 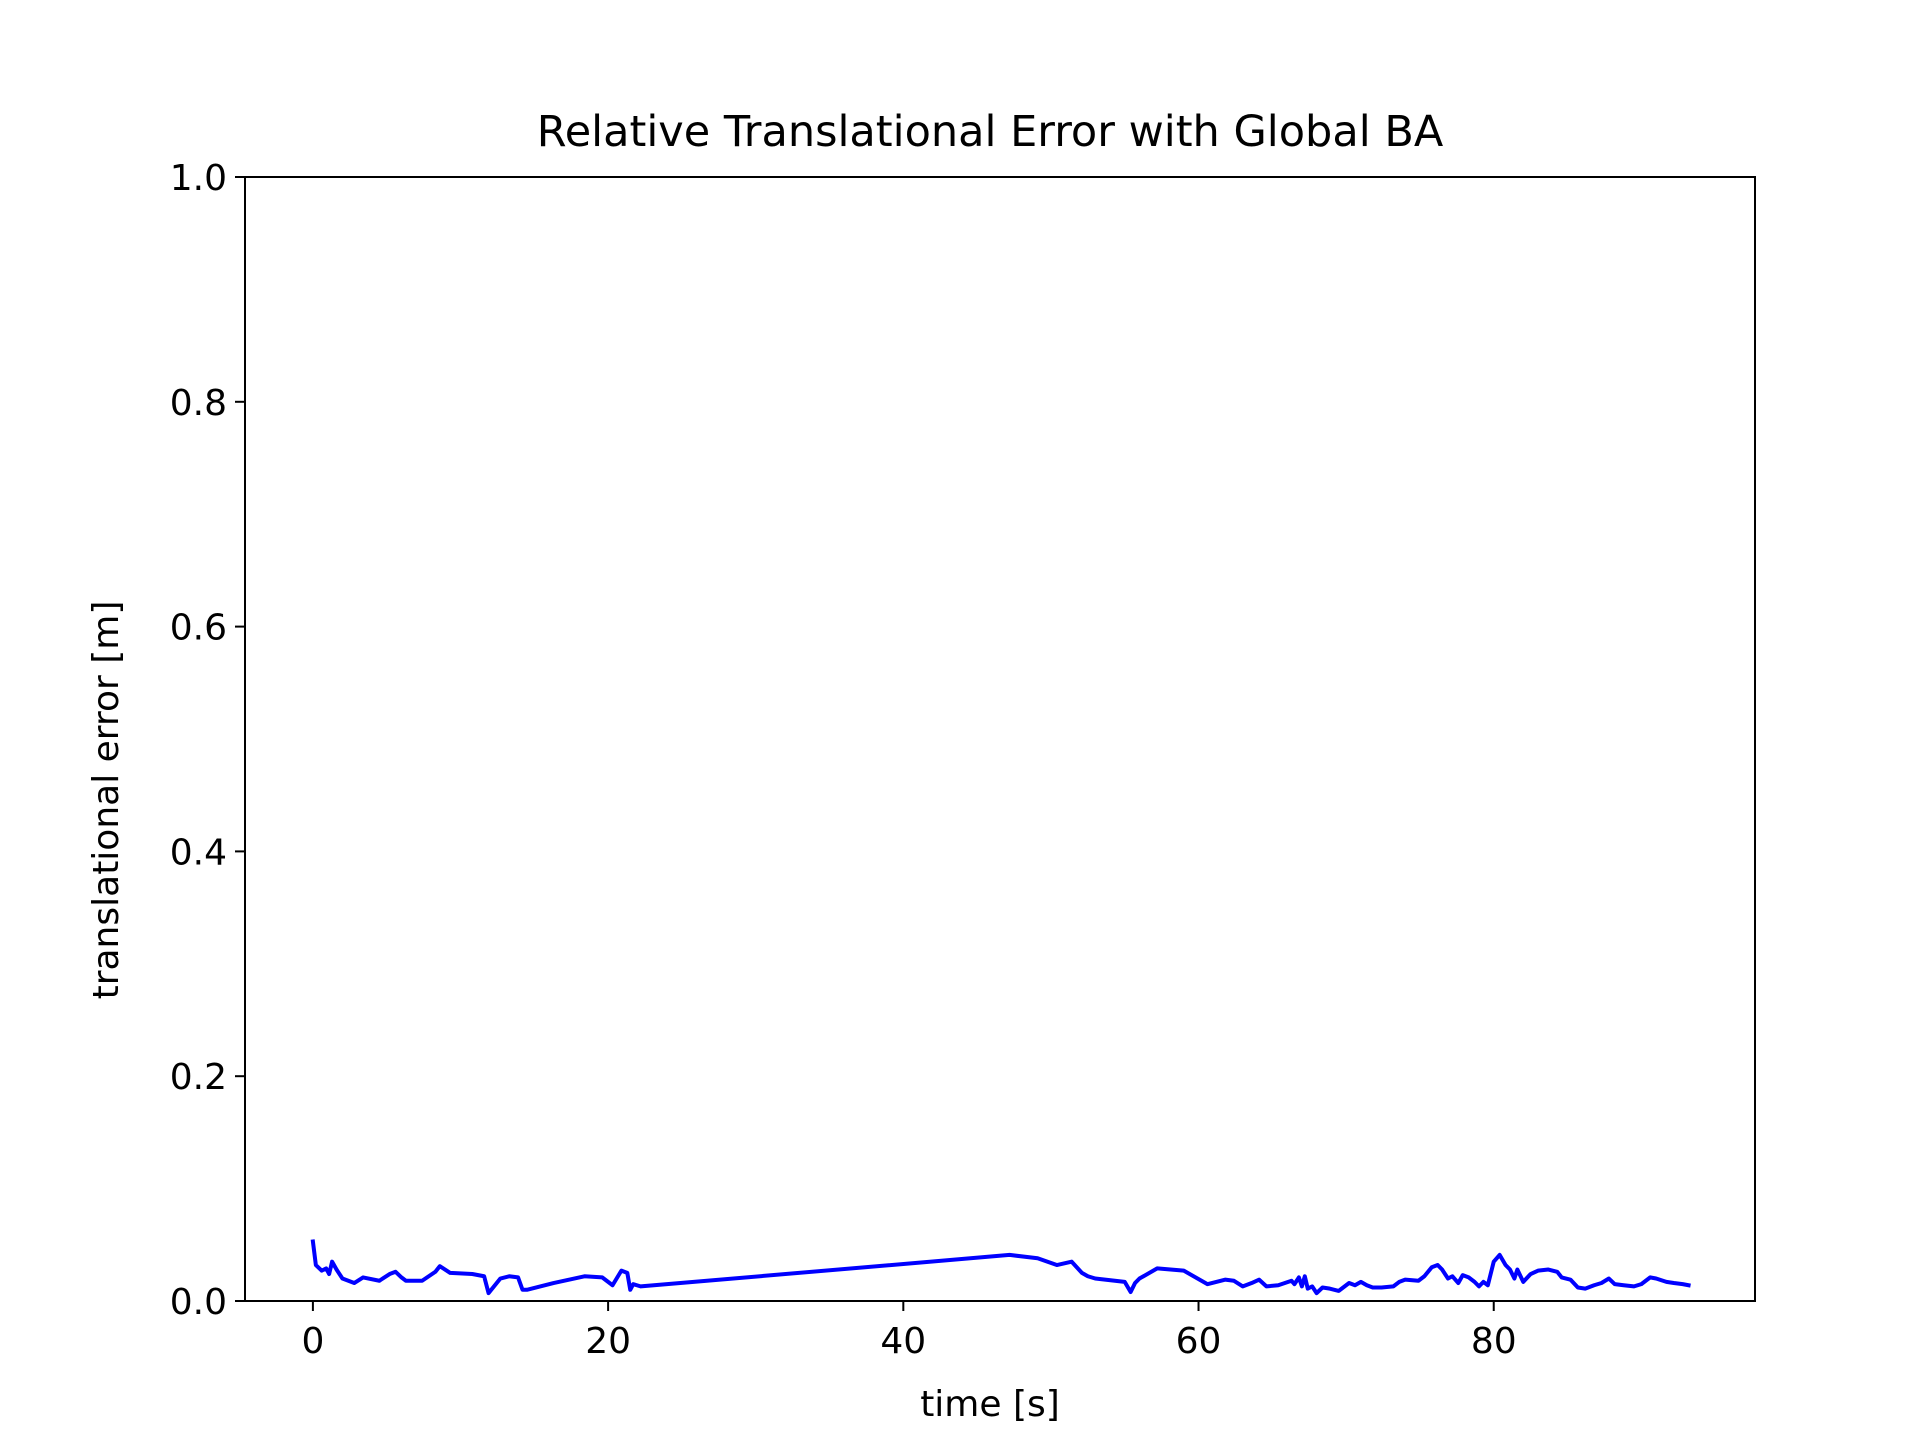 I want to click on y-tick-label: 0.4, so click(x=198, y=852).